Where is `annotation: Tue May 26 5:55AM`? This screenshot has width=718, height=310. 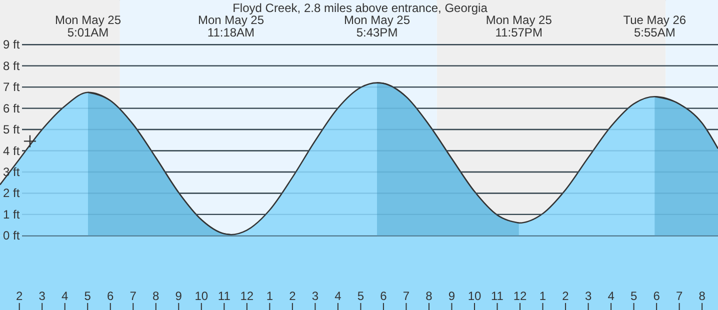 annotation: Tue May 26 5:55AM is located at coordinates (654, 26).